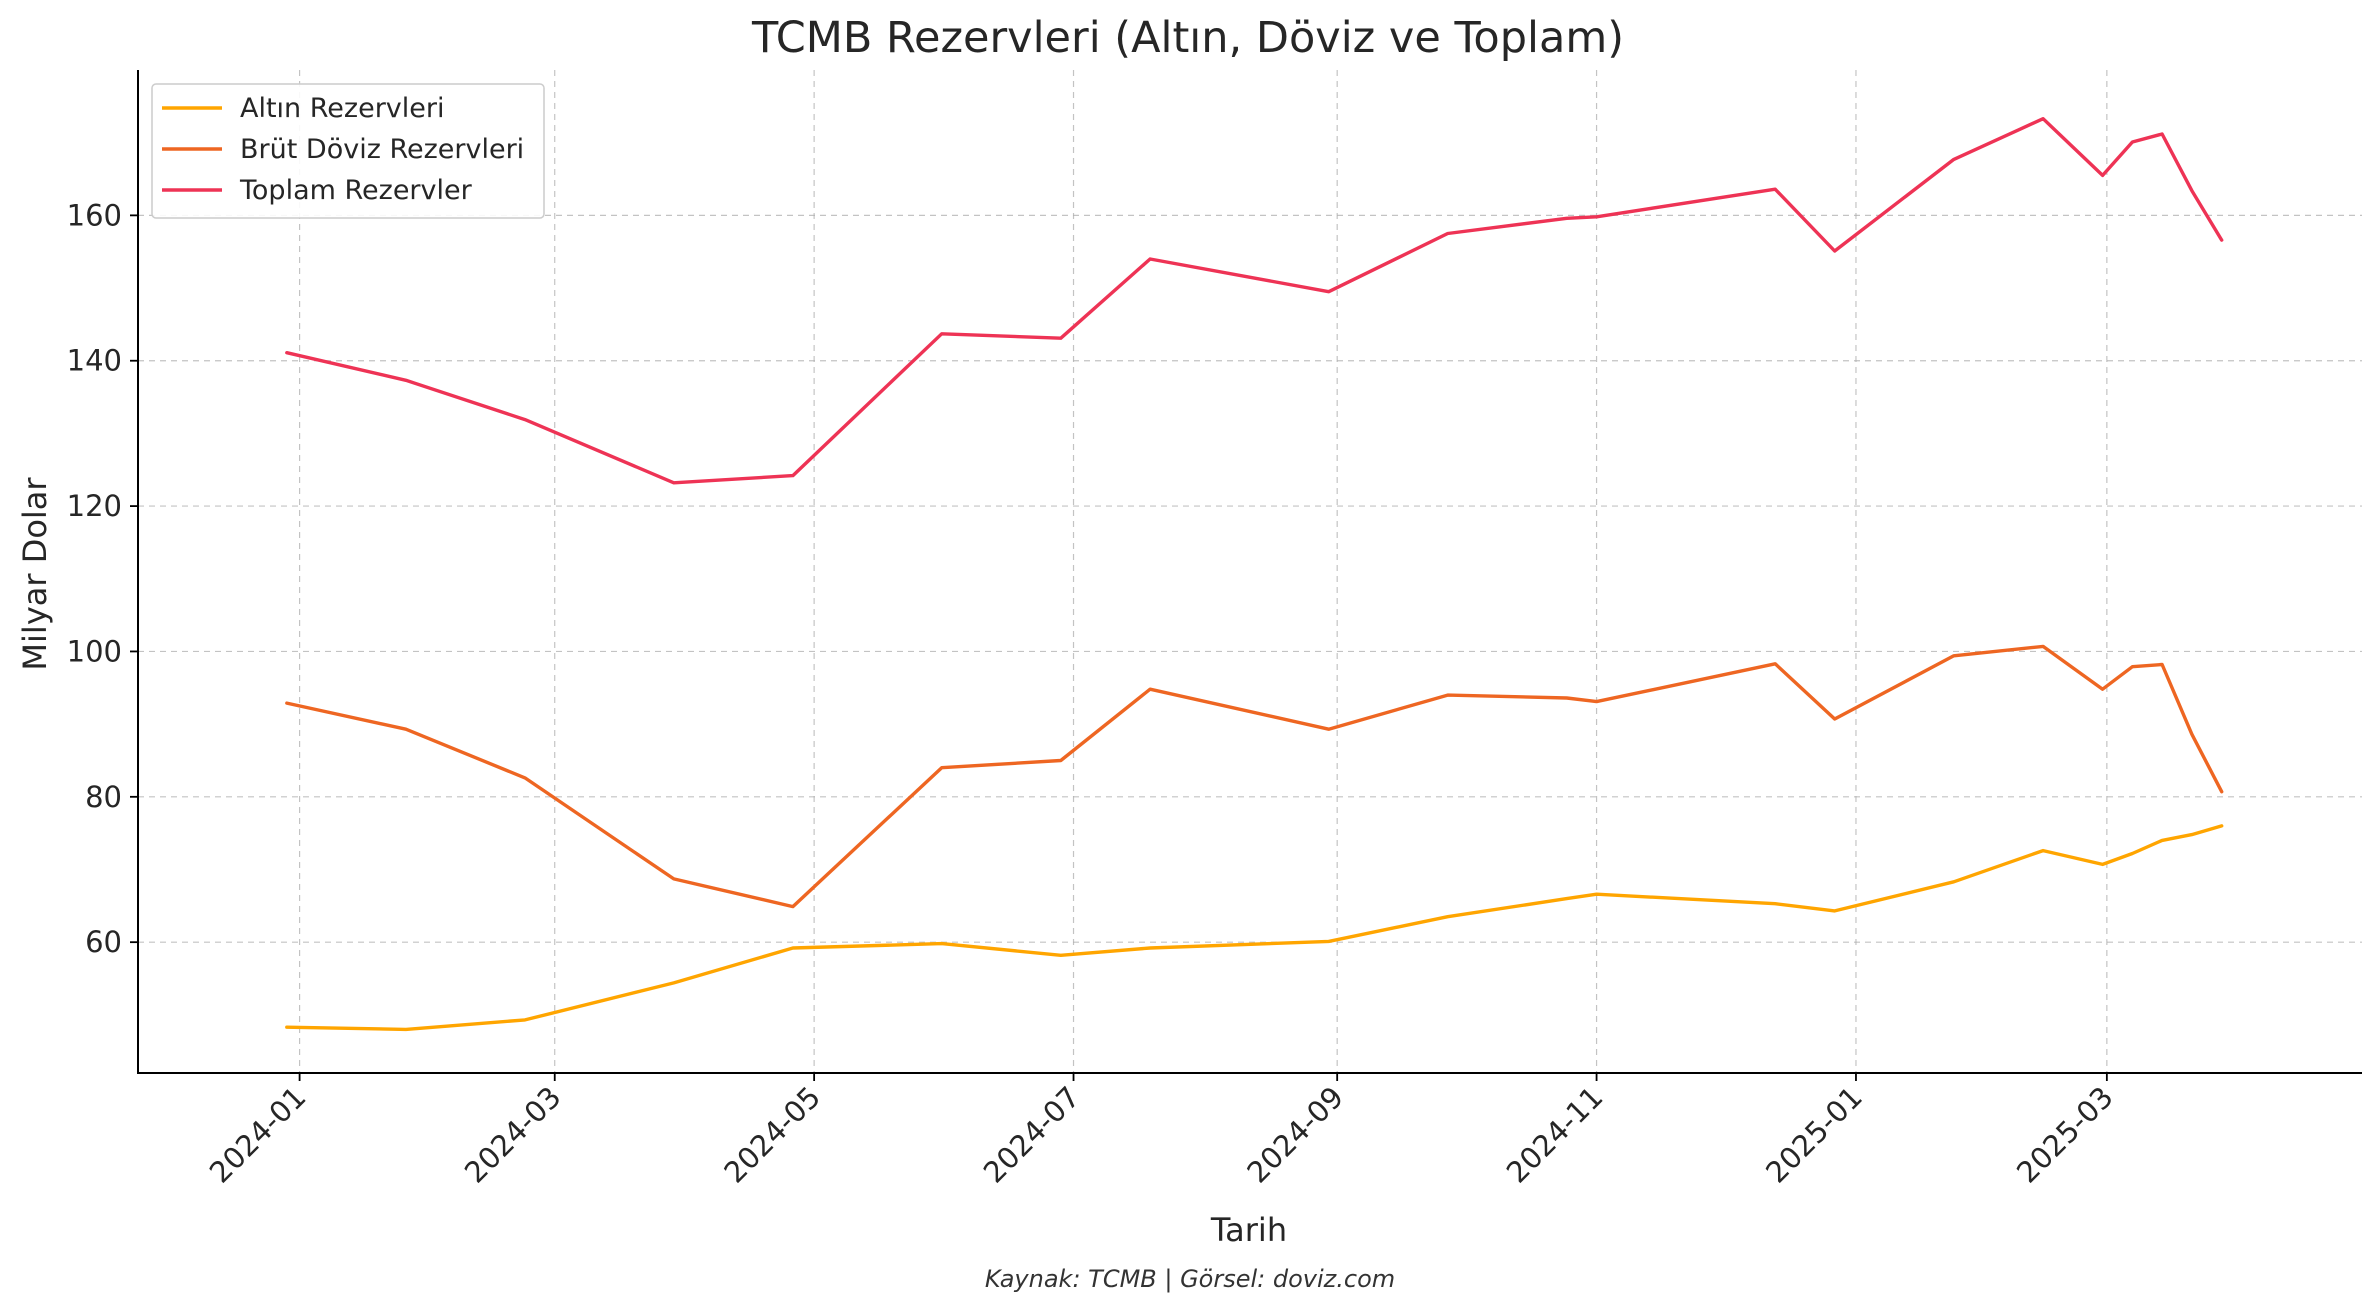 Image resolution: width=2379 pixels, height=1312 pixels. Describe the element at coordinates (103, 942) in the screenshot. I see `y-tick-label: 60` at that location.